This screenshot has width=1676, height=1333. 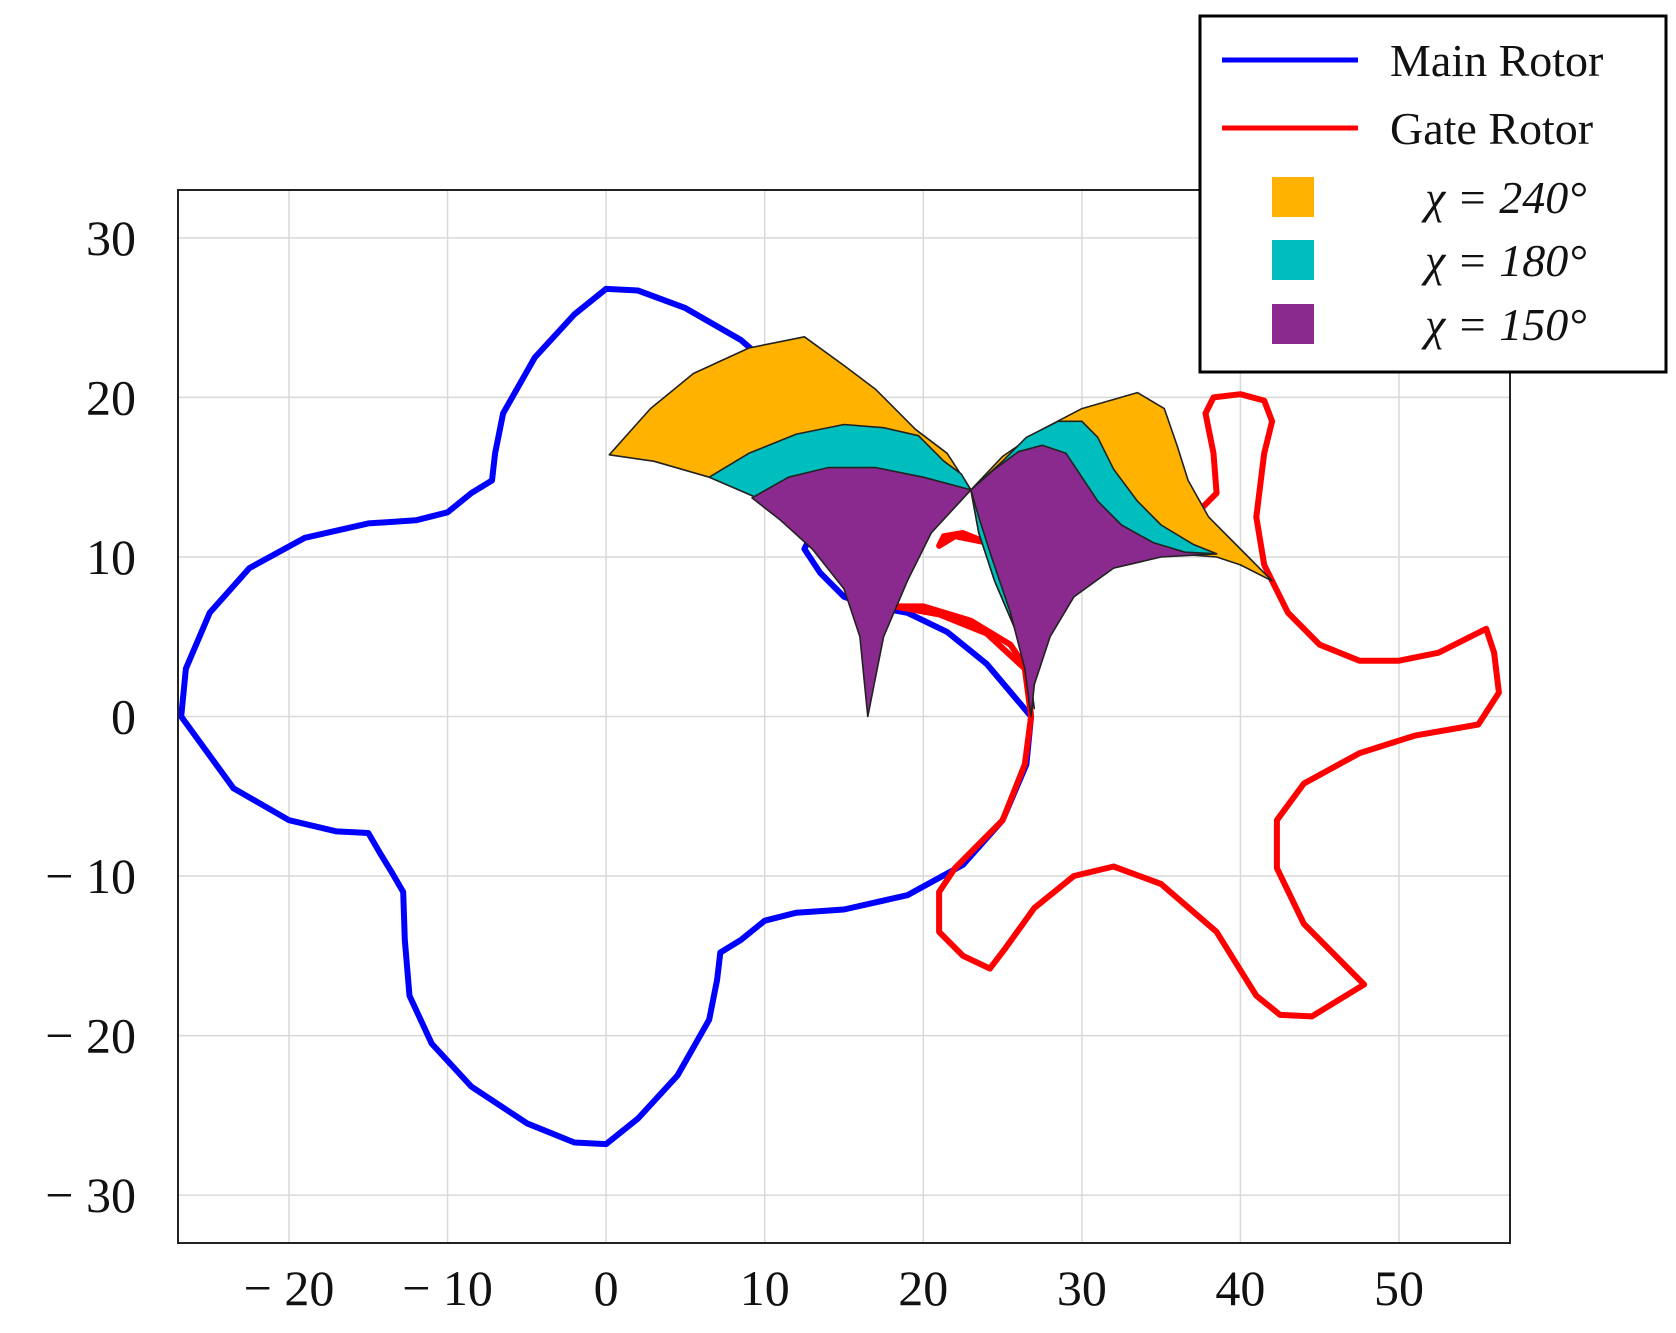 I want to click on y-tick-label: − 20, so click(x=90, y=1036).